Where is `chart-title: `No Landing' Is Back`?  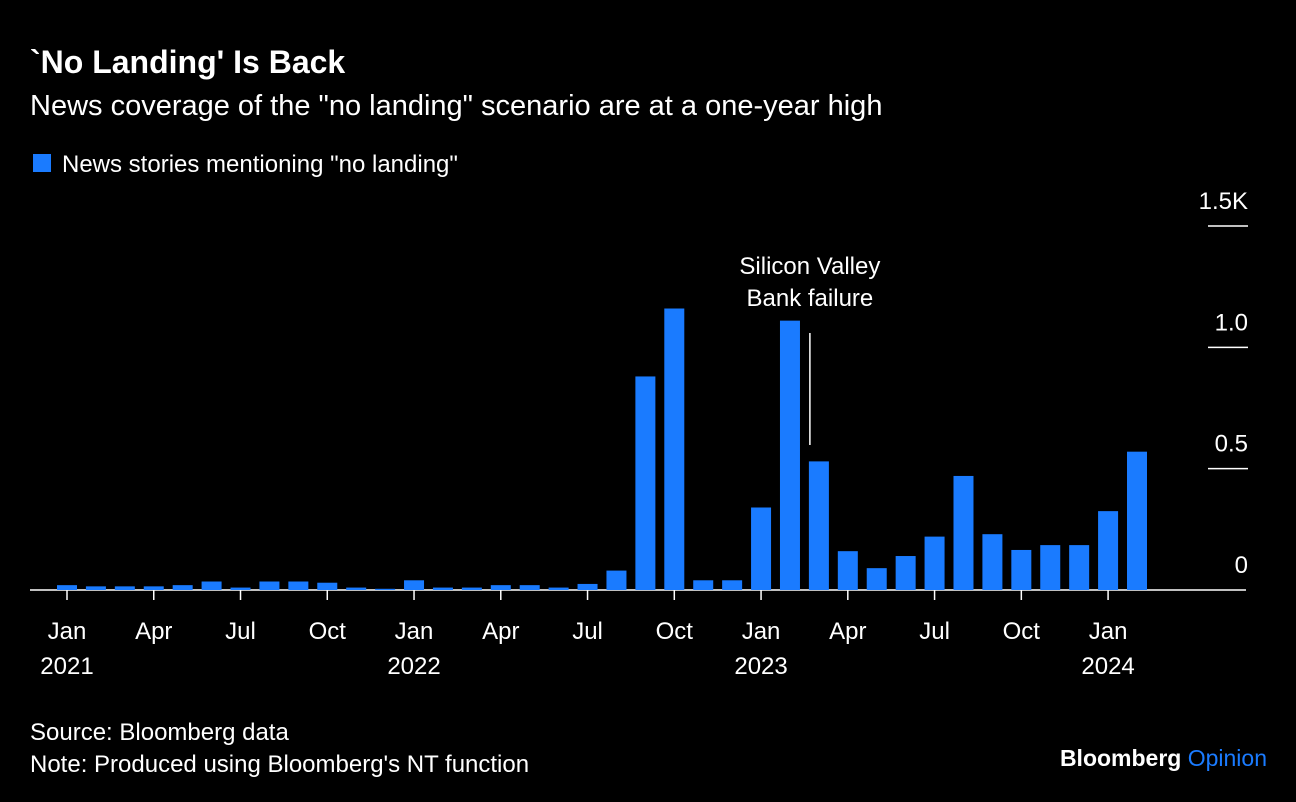
chart-title: `No Landing' Is Back is located at coordinates (187, 62).